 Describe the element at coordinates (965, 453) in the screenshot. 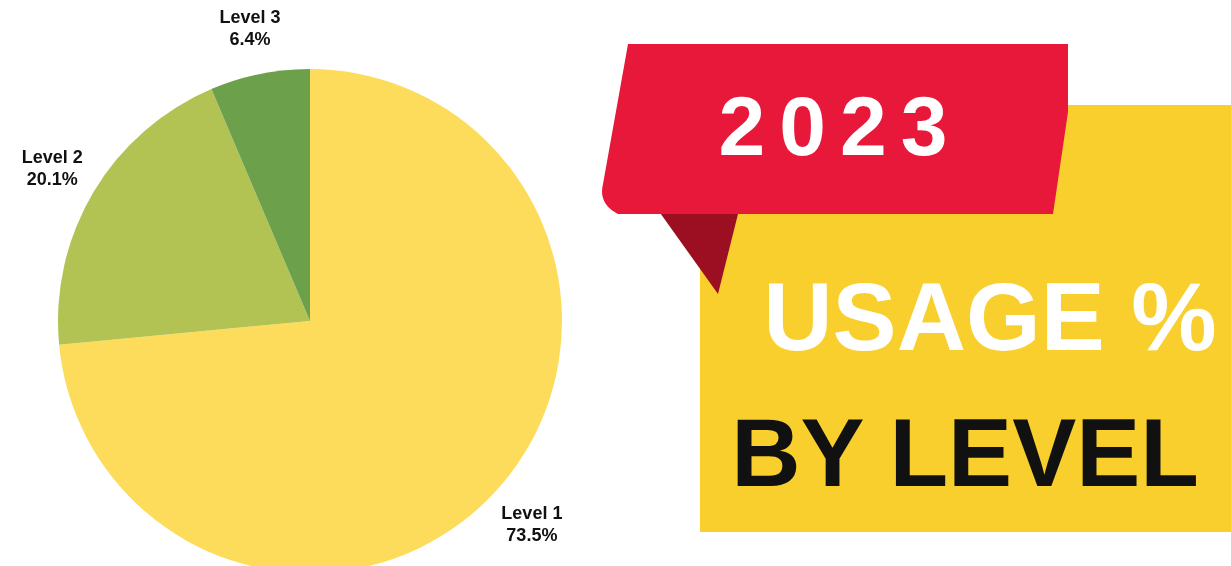

I see `text: BY LEVEL` at that location.